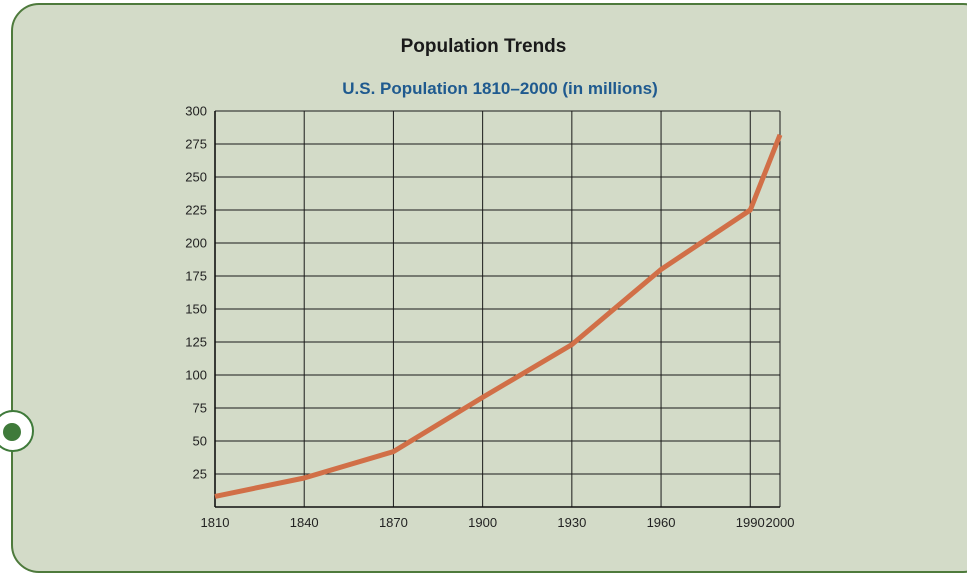  Describe the element at coordinates (196, 342) in the screenshot. I see `y-tick-label-125: 125` at that location.